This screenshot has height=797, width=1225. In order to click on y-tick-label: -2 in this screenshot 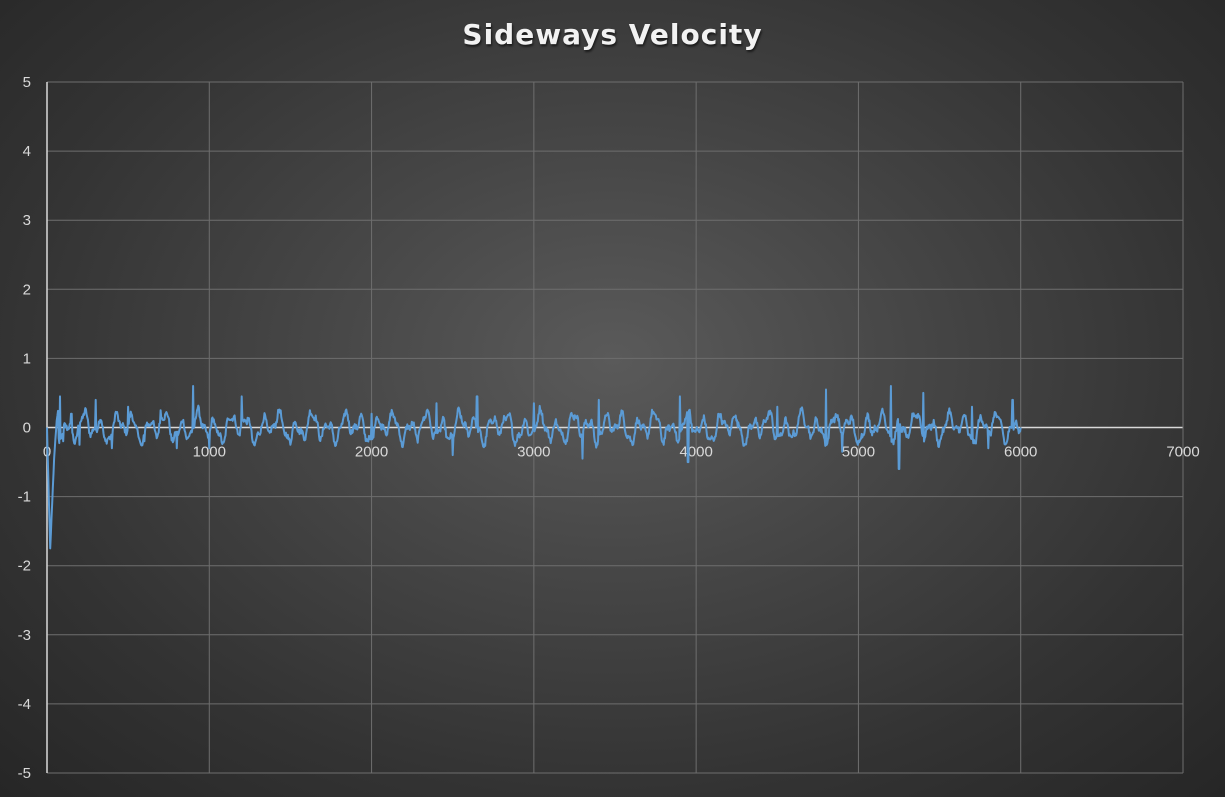, I will do `click(24, 566)`.